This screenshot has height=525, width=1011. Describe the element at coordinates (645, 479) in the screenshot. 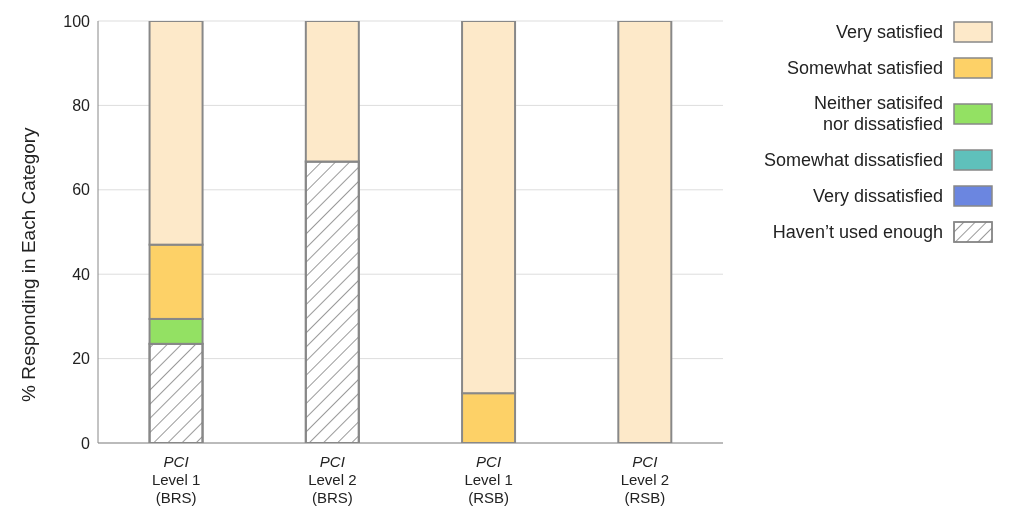

I see `x-tick-label: PCI Level 2 (RSB)` at that location.